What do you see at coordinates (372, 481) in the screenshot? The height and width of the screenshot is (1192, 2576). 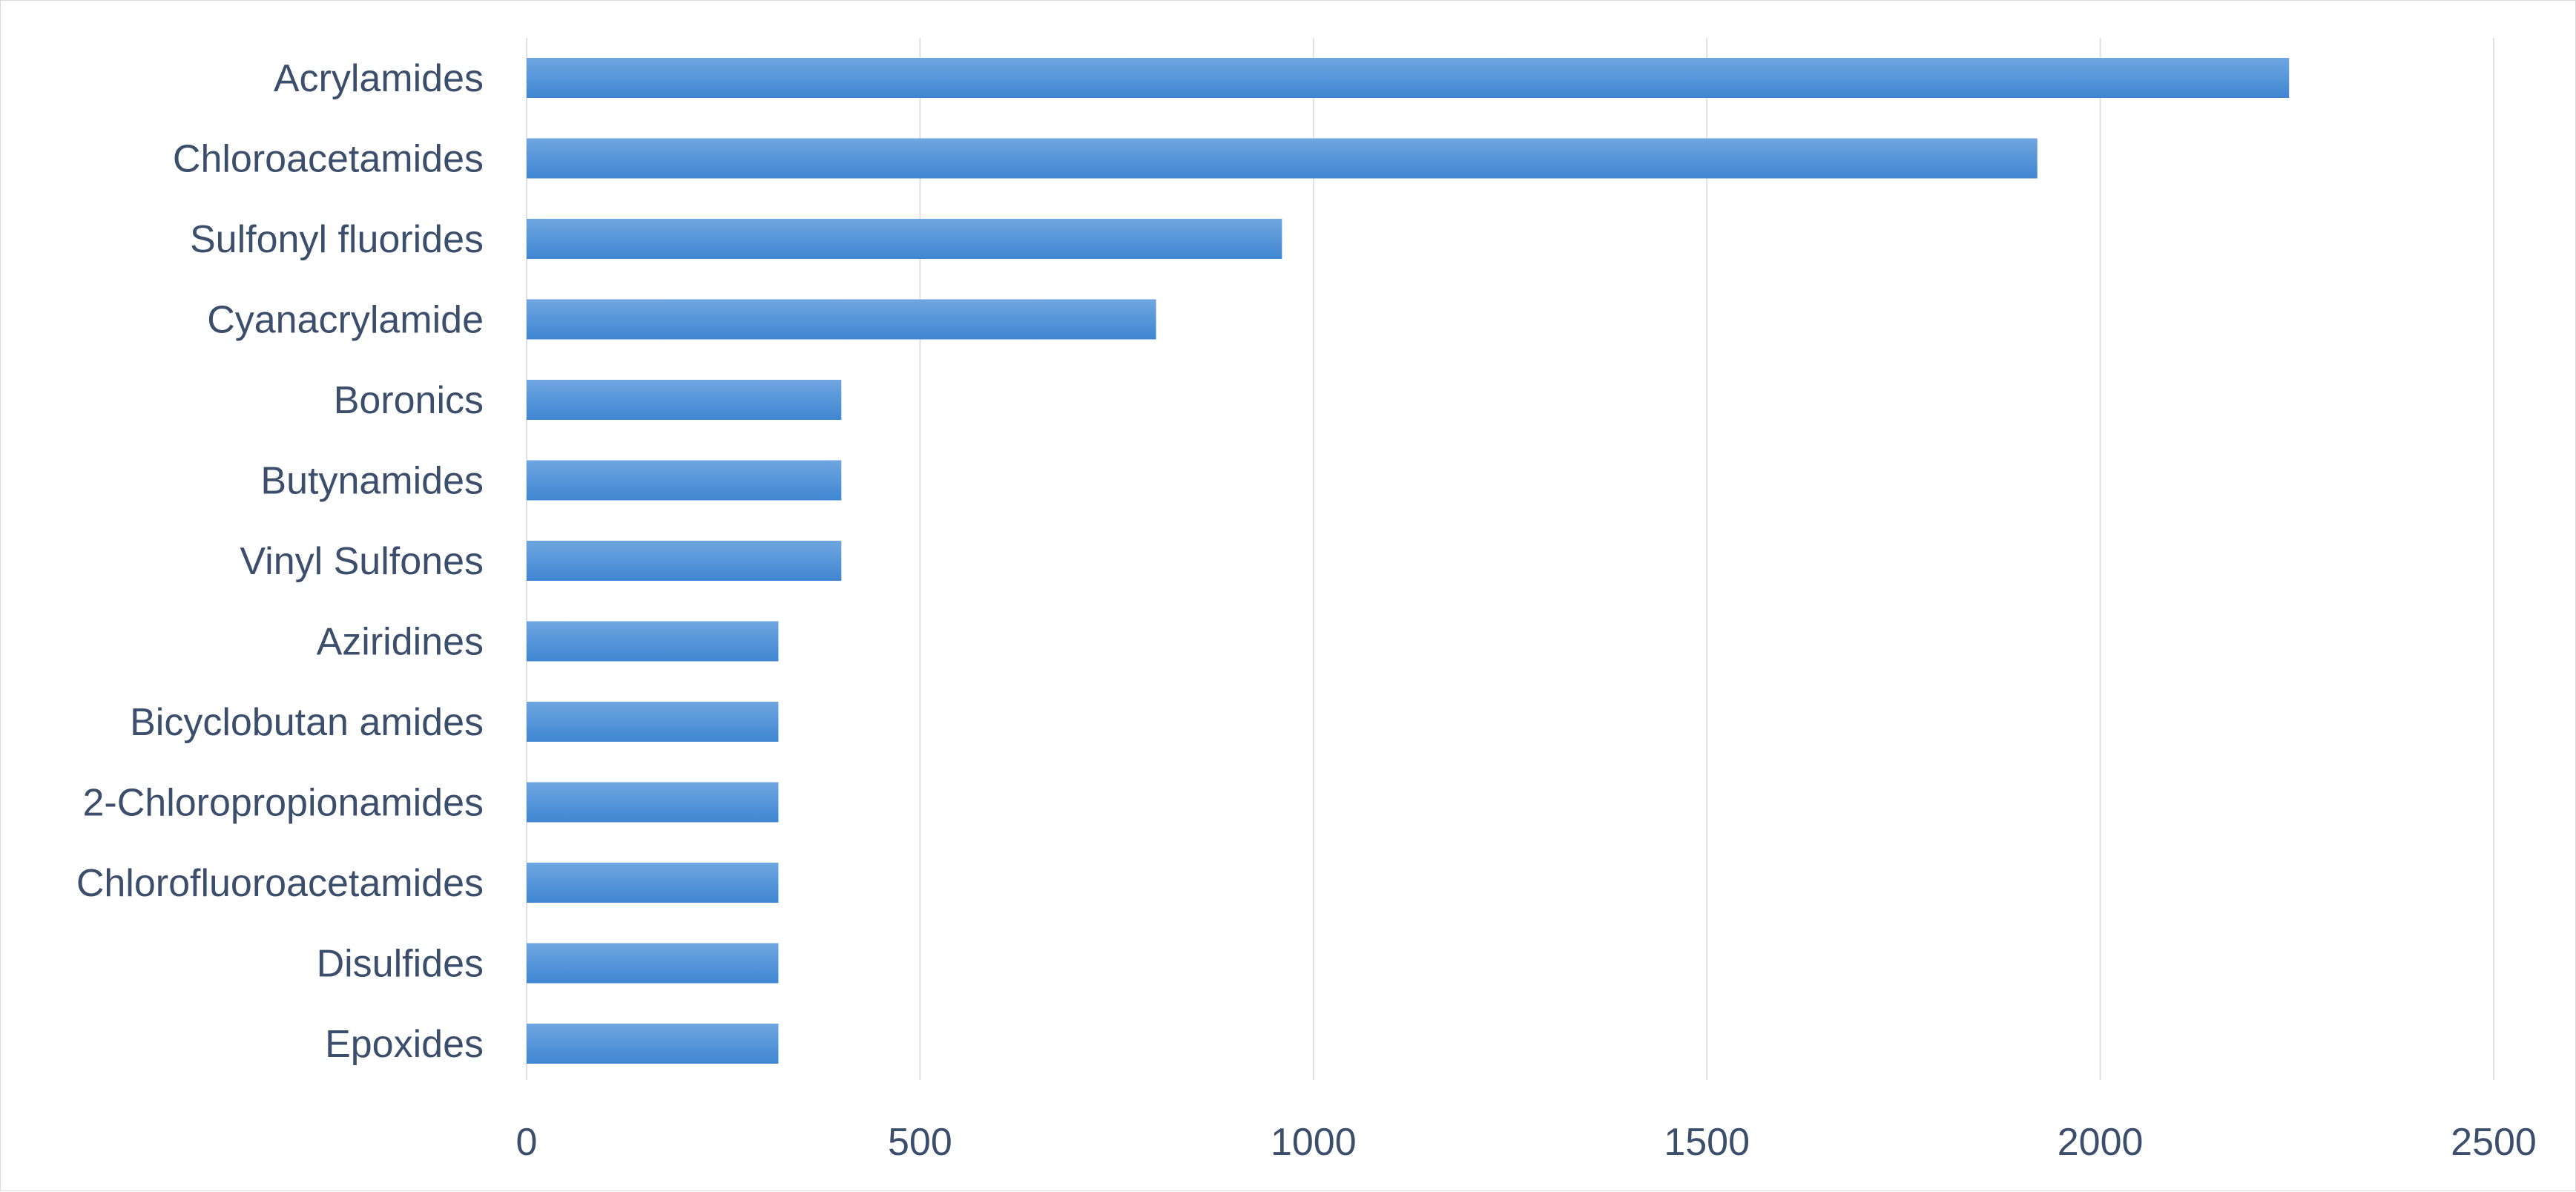 I see `category-label: Butynamides` at bounding box center [372, 481].